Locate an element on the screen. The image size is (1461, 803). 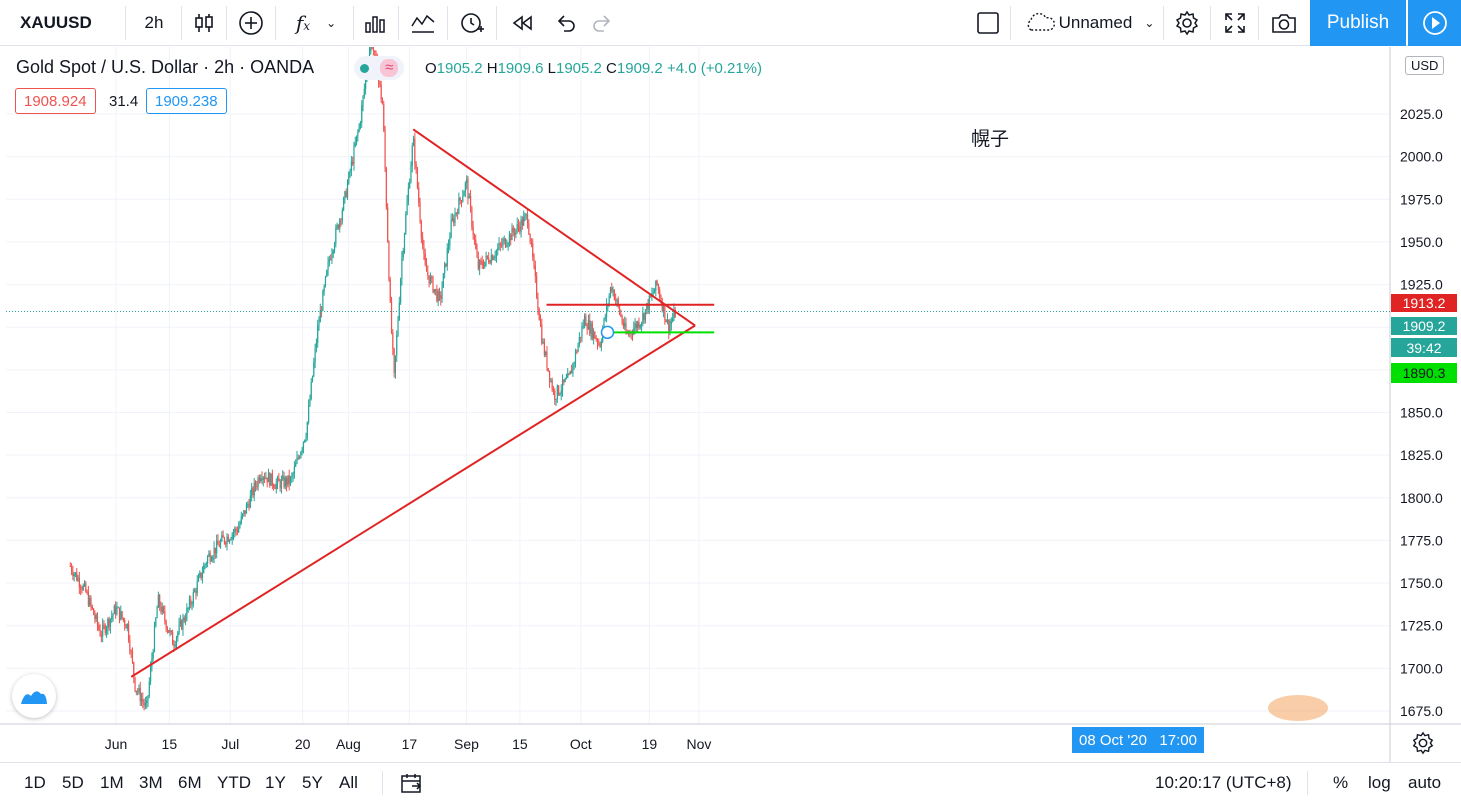
auto-scale-toggle: auto is located at coordinates (1425, 782).